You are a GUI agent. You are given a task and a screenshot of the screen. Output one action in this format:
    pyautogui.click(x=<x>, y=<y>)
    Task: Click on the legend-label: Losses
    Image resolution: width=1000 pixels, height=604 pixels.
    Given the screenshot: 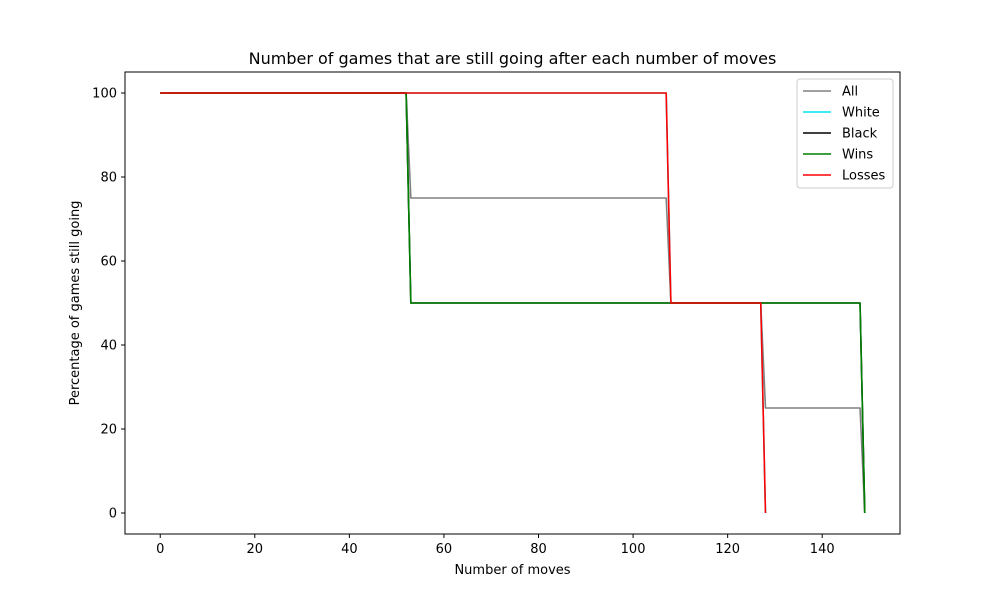 What is the action you would take?
    pyautogui.click(x=864, y=176)
    